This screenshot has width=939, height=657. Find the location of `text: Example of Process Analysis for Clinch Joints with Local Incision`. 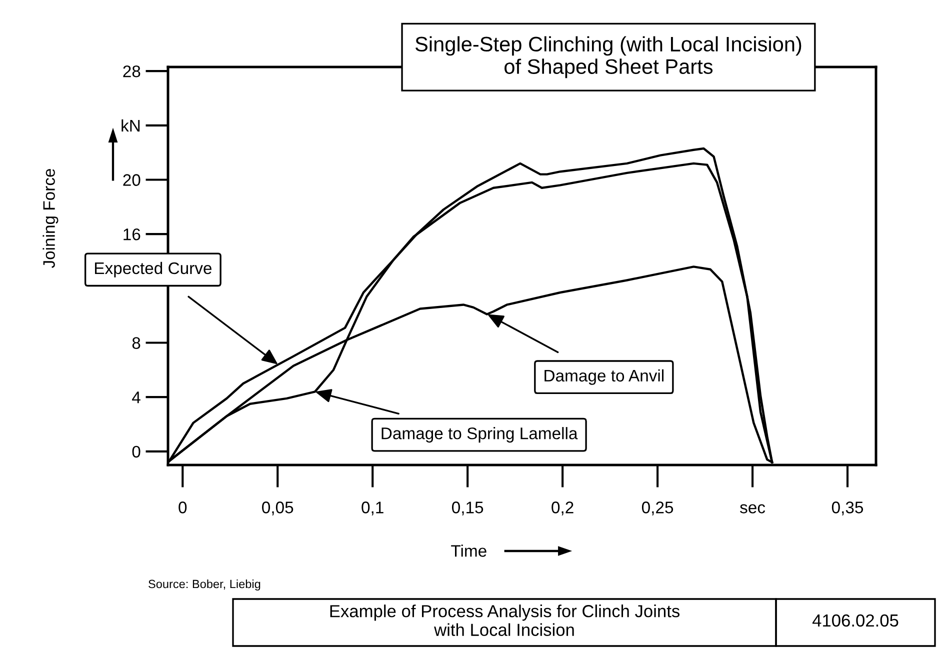

text: Example of Process Analysis for Clinch Joints with Local Incision is located at coordinates (505, 620).